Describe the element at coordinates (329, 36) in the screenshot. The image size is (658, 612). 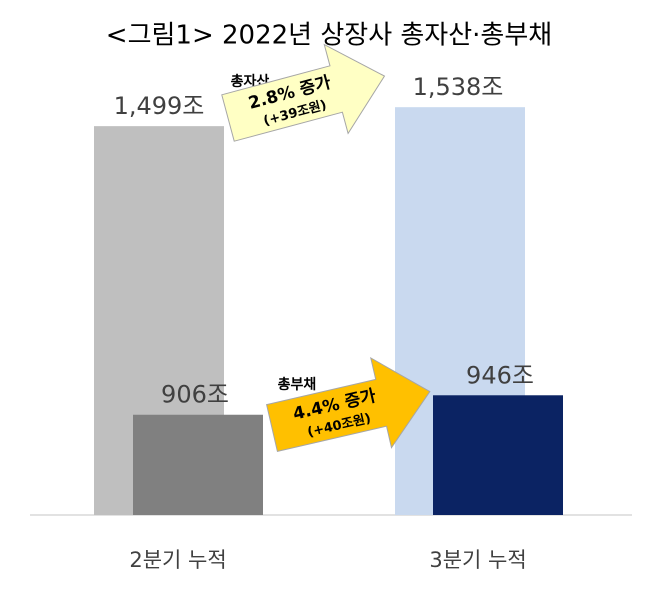
I see `chart-title: <그림1> 2022년 상장사 총자산·총부채` at that location.